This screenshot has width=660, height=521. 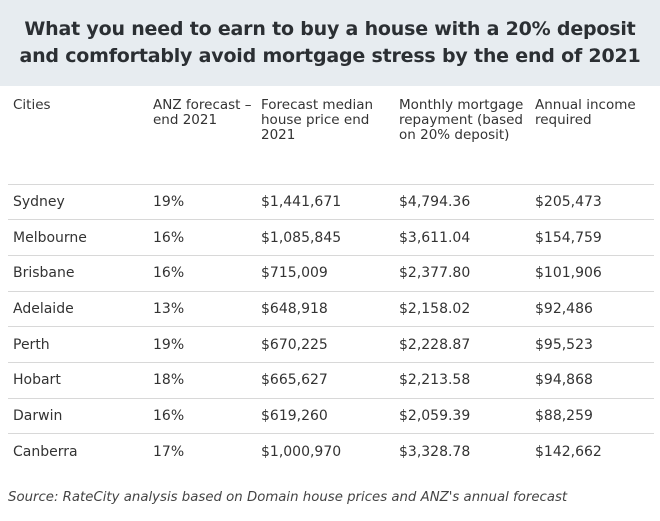 What do you see at coordinates (568, 451) in the screenshot?
I see `income-cell: $142,662` at bounding box center [568, 451].